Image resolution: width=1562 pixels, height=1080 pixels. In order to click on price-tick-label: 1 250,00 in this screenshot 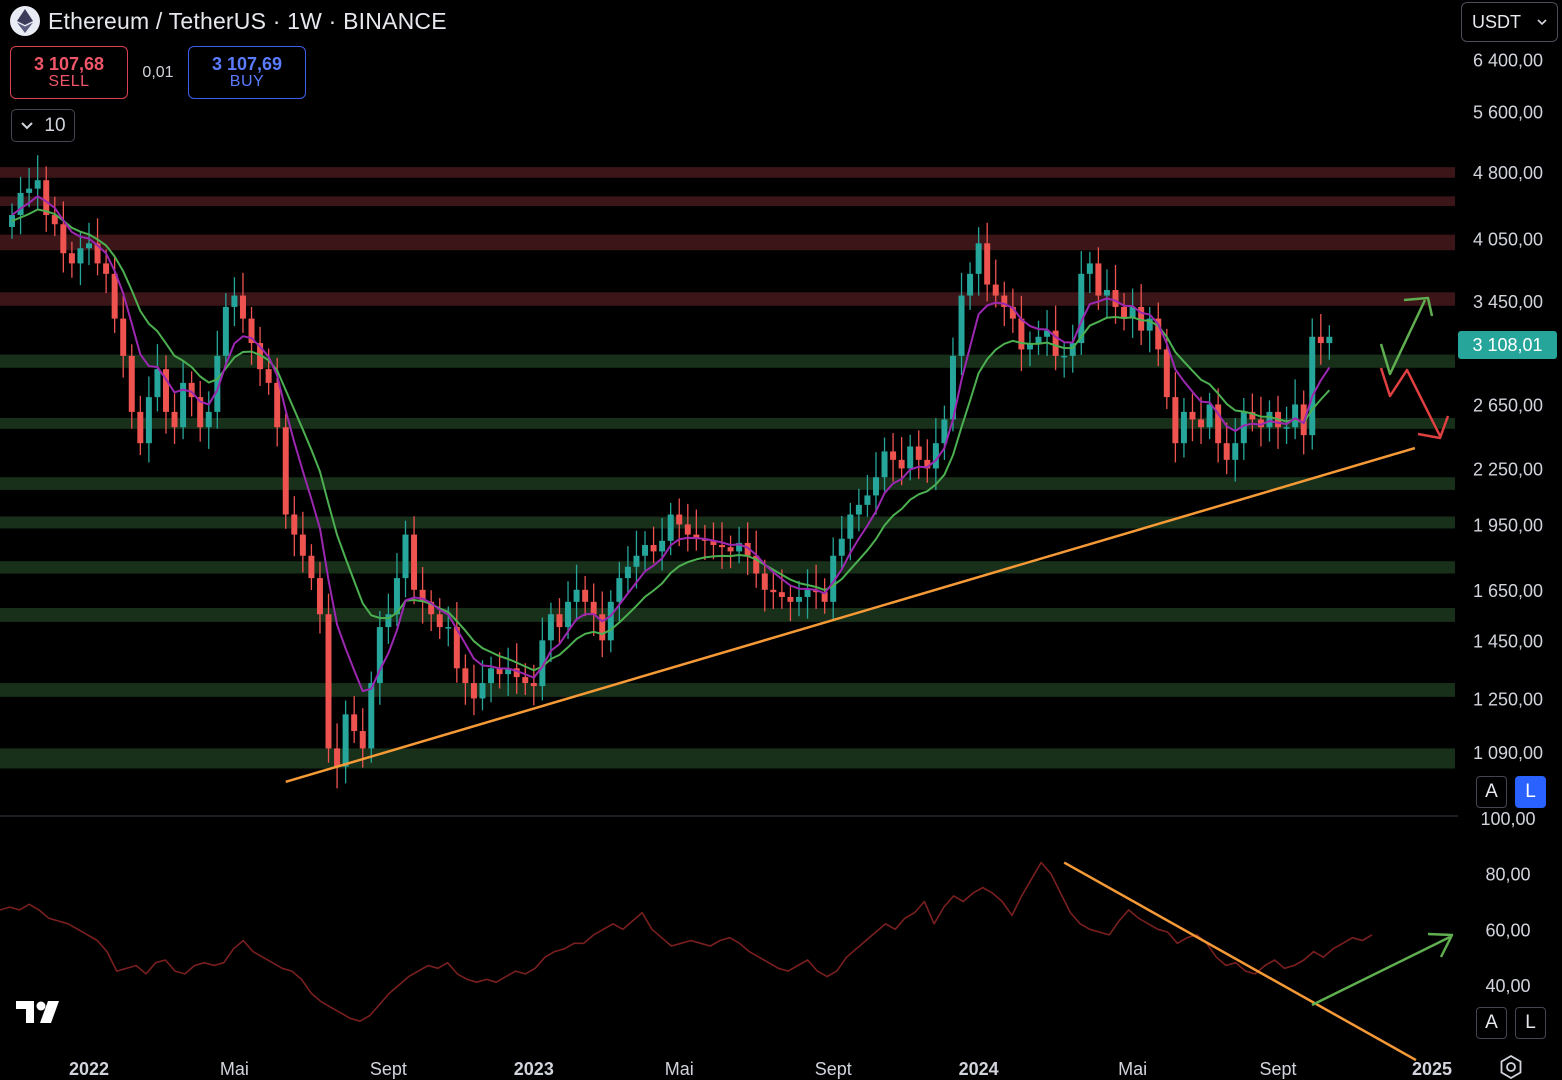, I will do `click(1508, 699)`.